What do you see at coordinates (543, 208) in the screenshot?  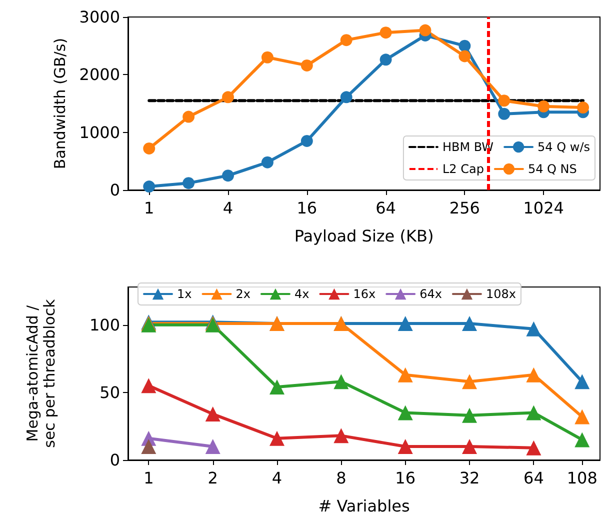 I see `x-tick-label: 1024` at bounding box center [543, 208].